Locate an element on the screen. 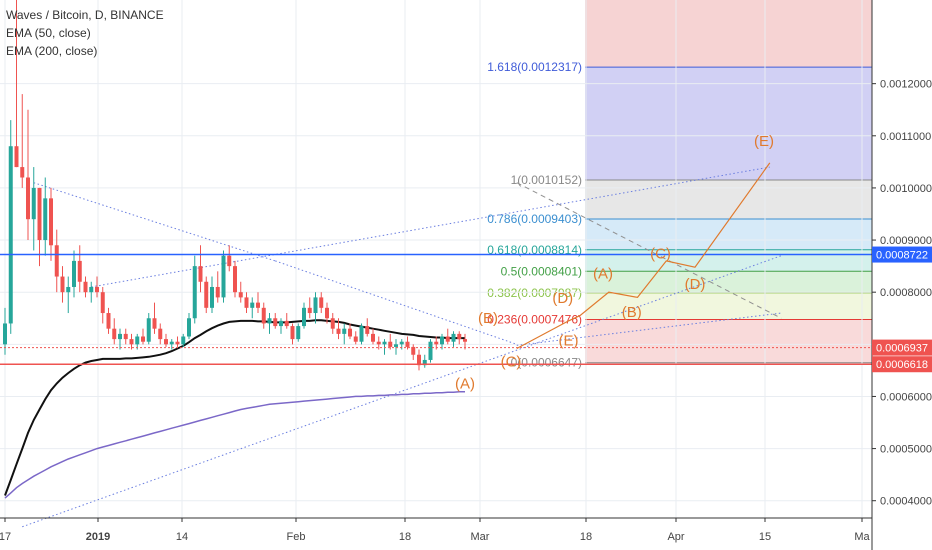  y-tick-label: 0.0012000 is located at coordinates (906, 85).